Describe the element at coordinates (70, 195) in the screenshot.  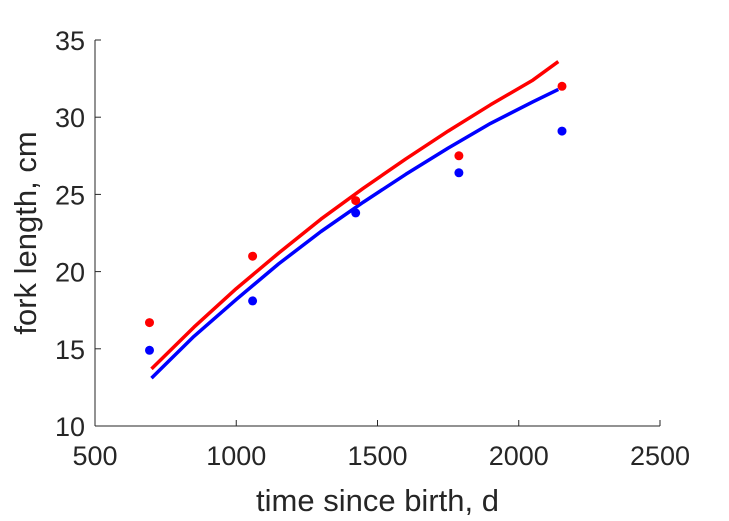
I see `y-tick-label: 25` at that location.